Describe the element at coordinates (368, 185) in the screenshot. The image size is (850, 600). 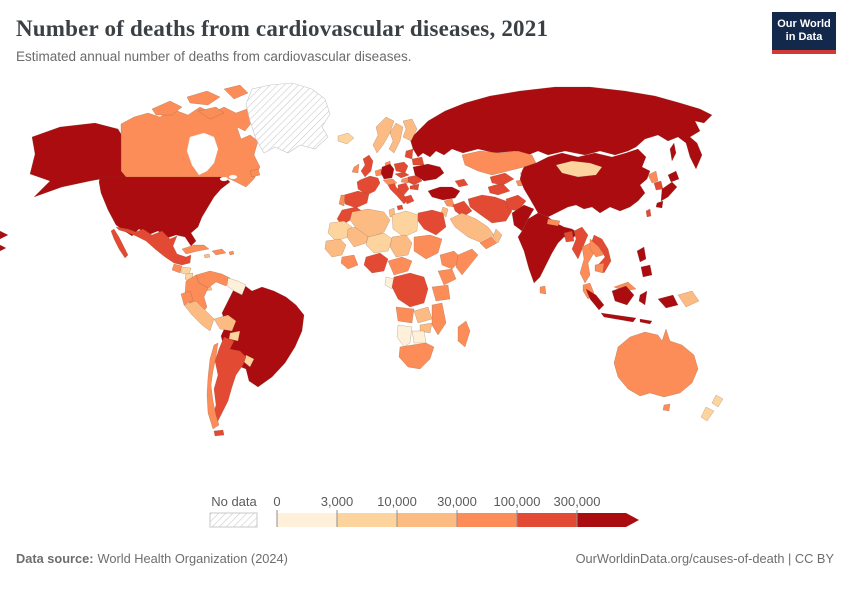
I see `country-france` at that location.